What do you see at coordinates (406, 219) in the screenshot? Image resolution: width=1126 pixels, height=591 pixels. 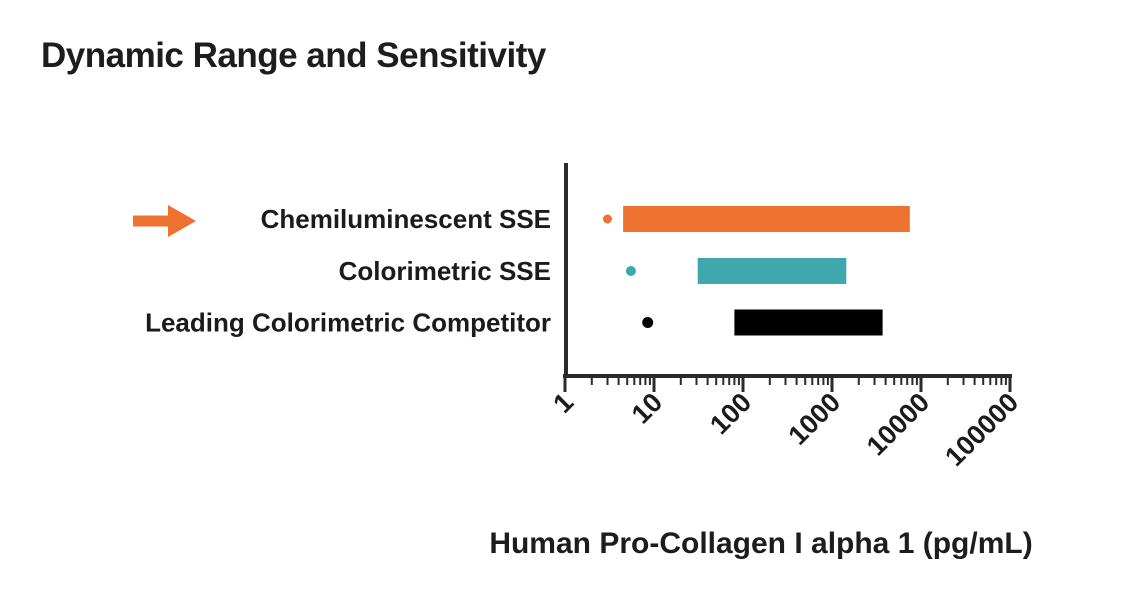 I see `category-label-0: Chemiluminescent SSE` at bounding box center [406, 219].